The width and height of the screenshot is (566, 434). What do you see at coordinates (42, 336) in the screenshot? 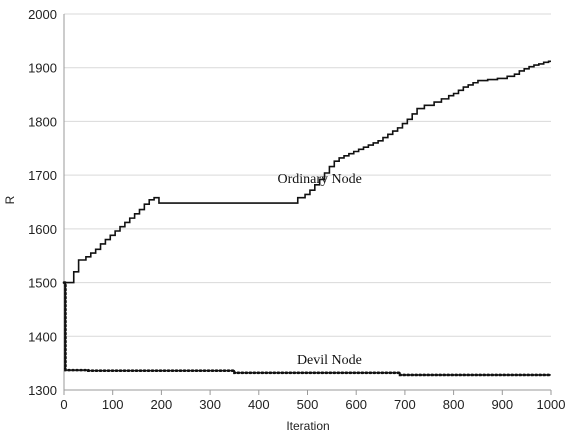
I see `y-tick-label: 1400` at bounding box center [42, 336].